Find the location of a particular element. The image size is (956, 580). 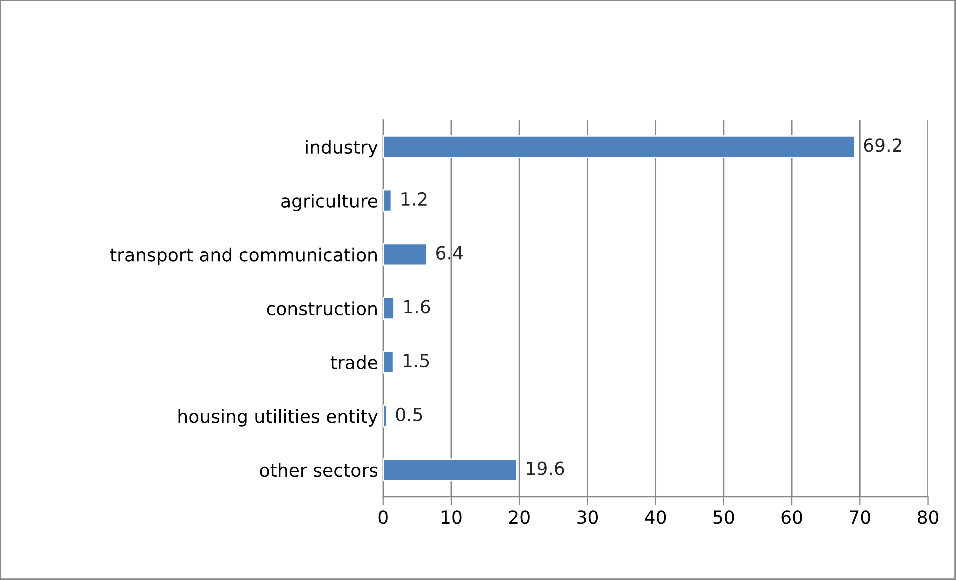

y-tick-label: other sectors is located at coordinates (319, 470).